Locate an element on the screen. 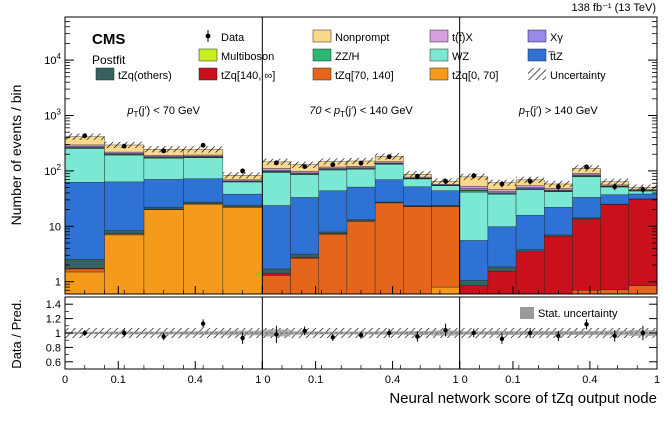 The image size is (664, 429). region-label-2: pT(j′) > 140 GeV is located at coordinates (558, 112).